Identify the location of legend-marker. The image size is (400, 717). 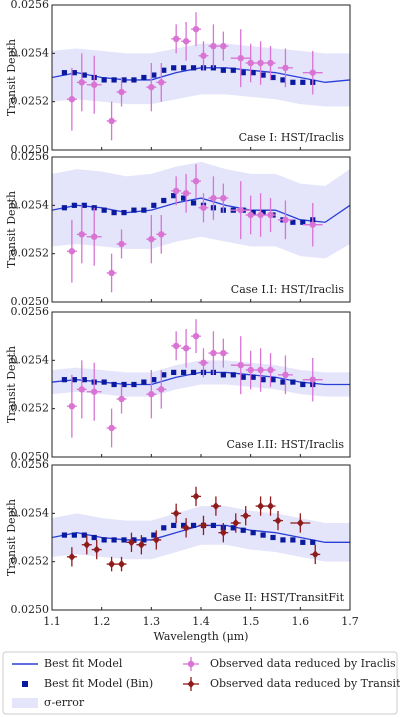
(191, 664).